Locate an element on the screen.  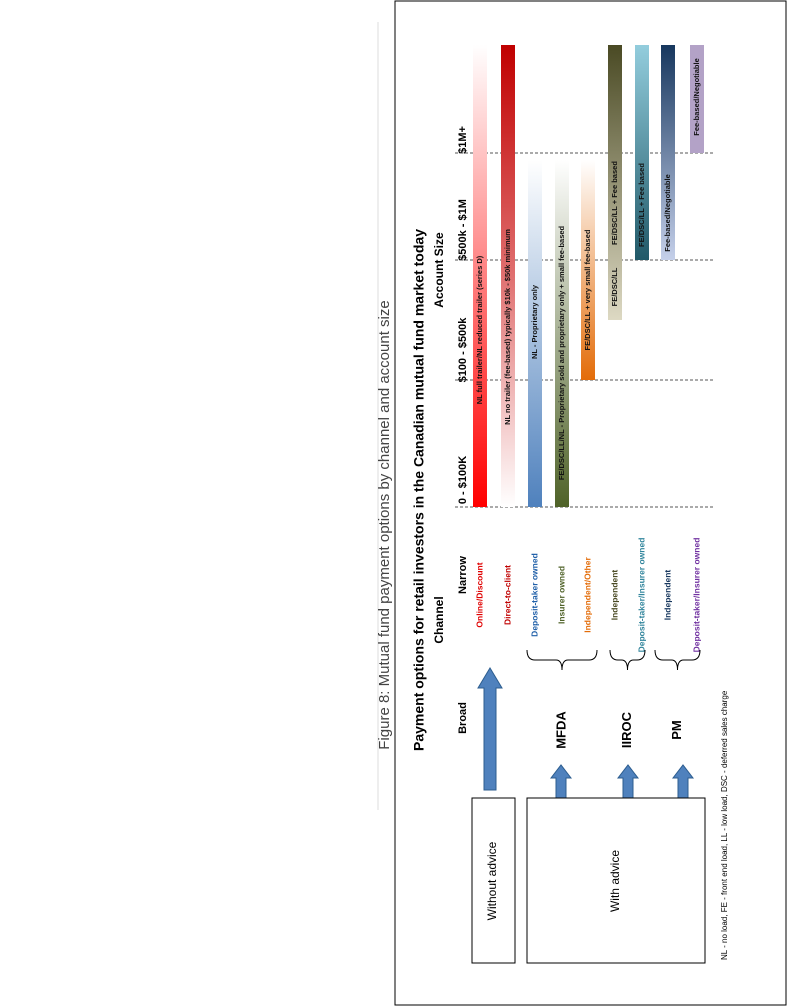
account-size-heading: Account Size is located at coordinates (439, 270).